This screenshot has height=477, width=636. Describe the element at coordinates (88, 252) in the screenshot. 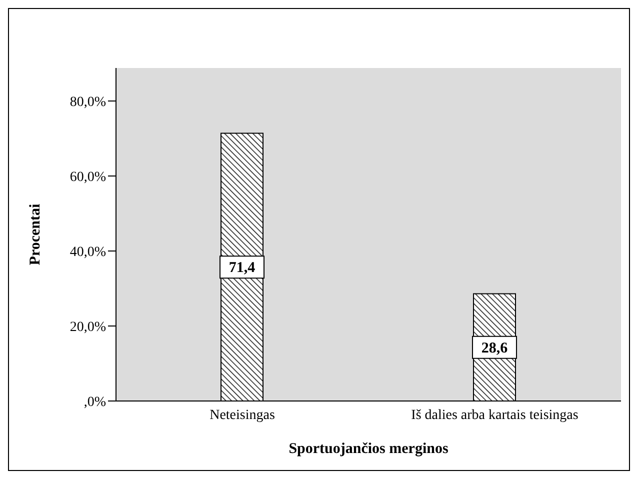

I see `y-tick-label: 40,0%` at that location.